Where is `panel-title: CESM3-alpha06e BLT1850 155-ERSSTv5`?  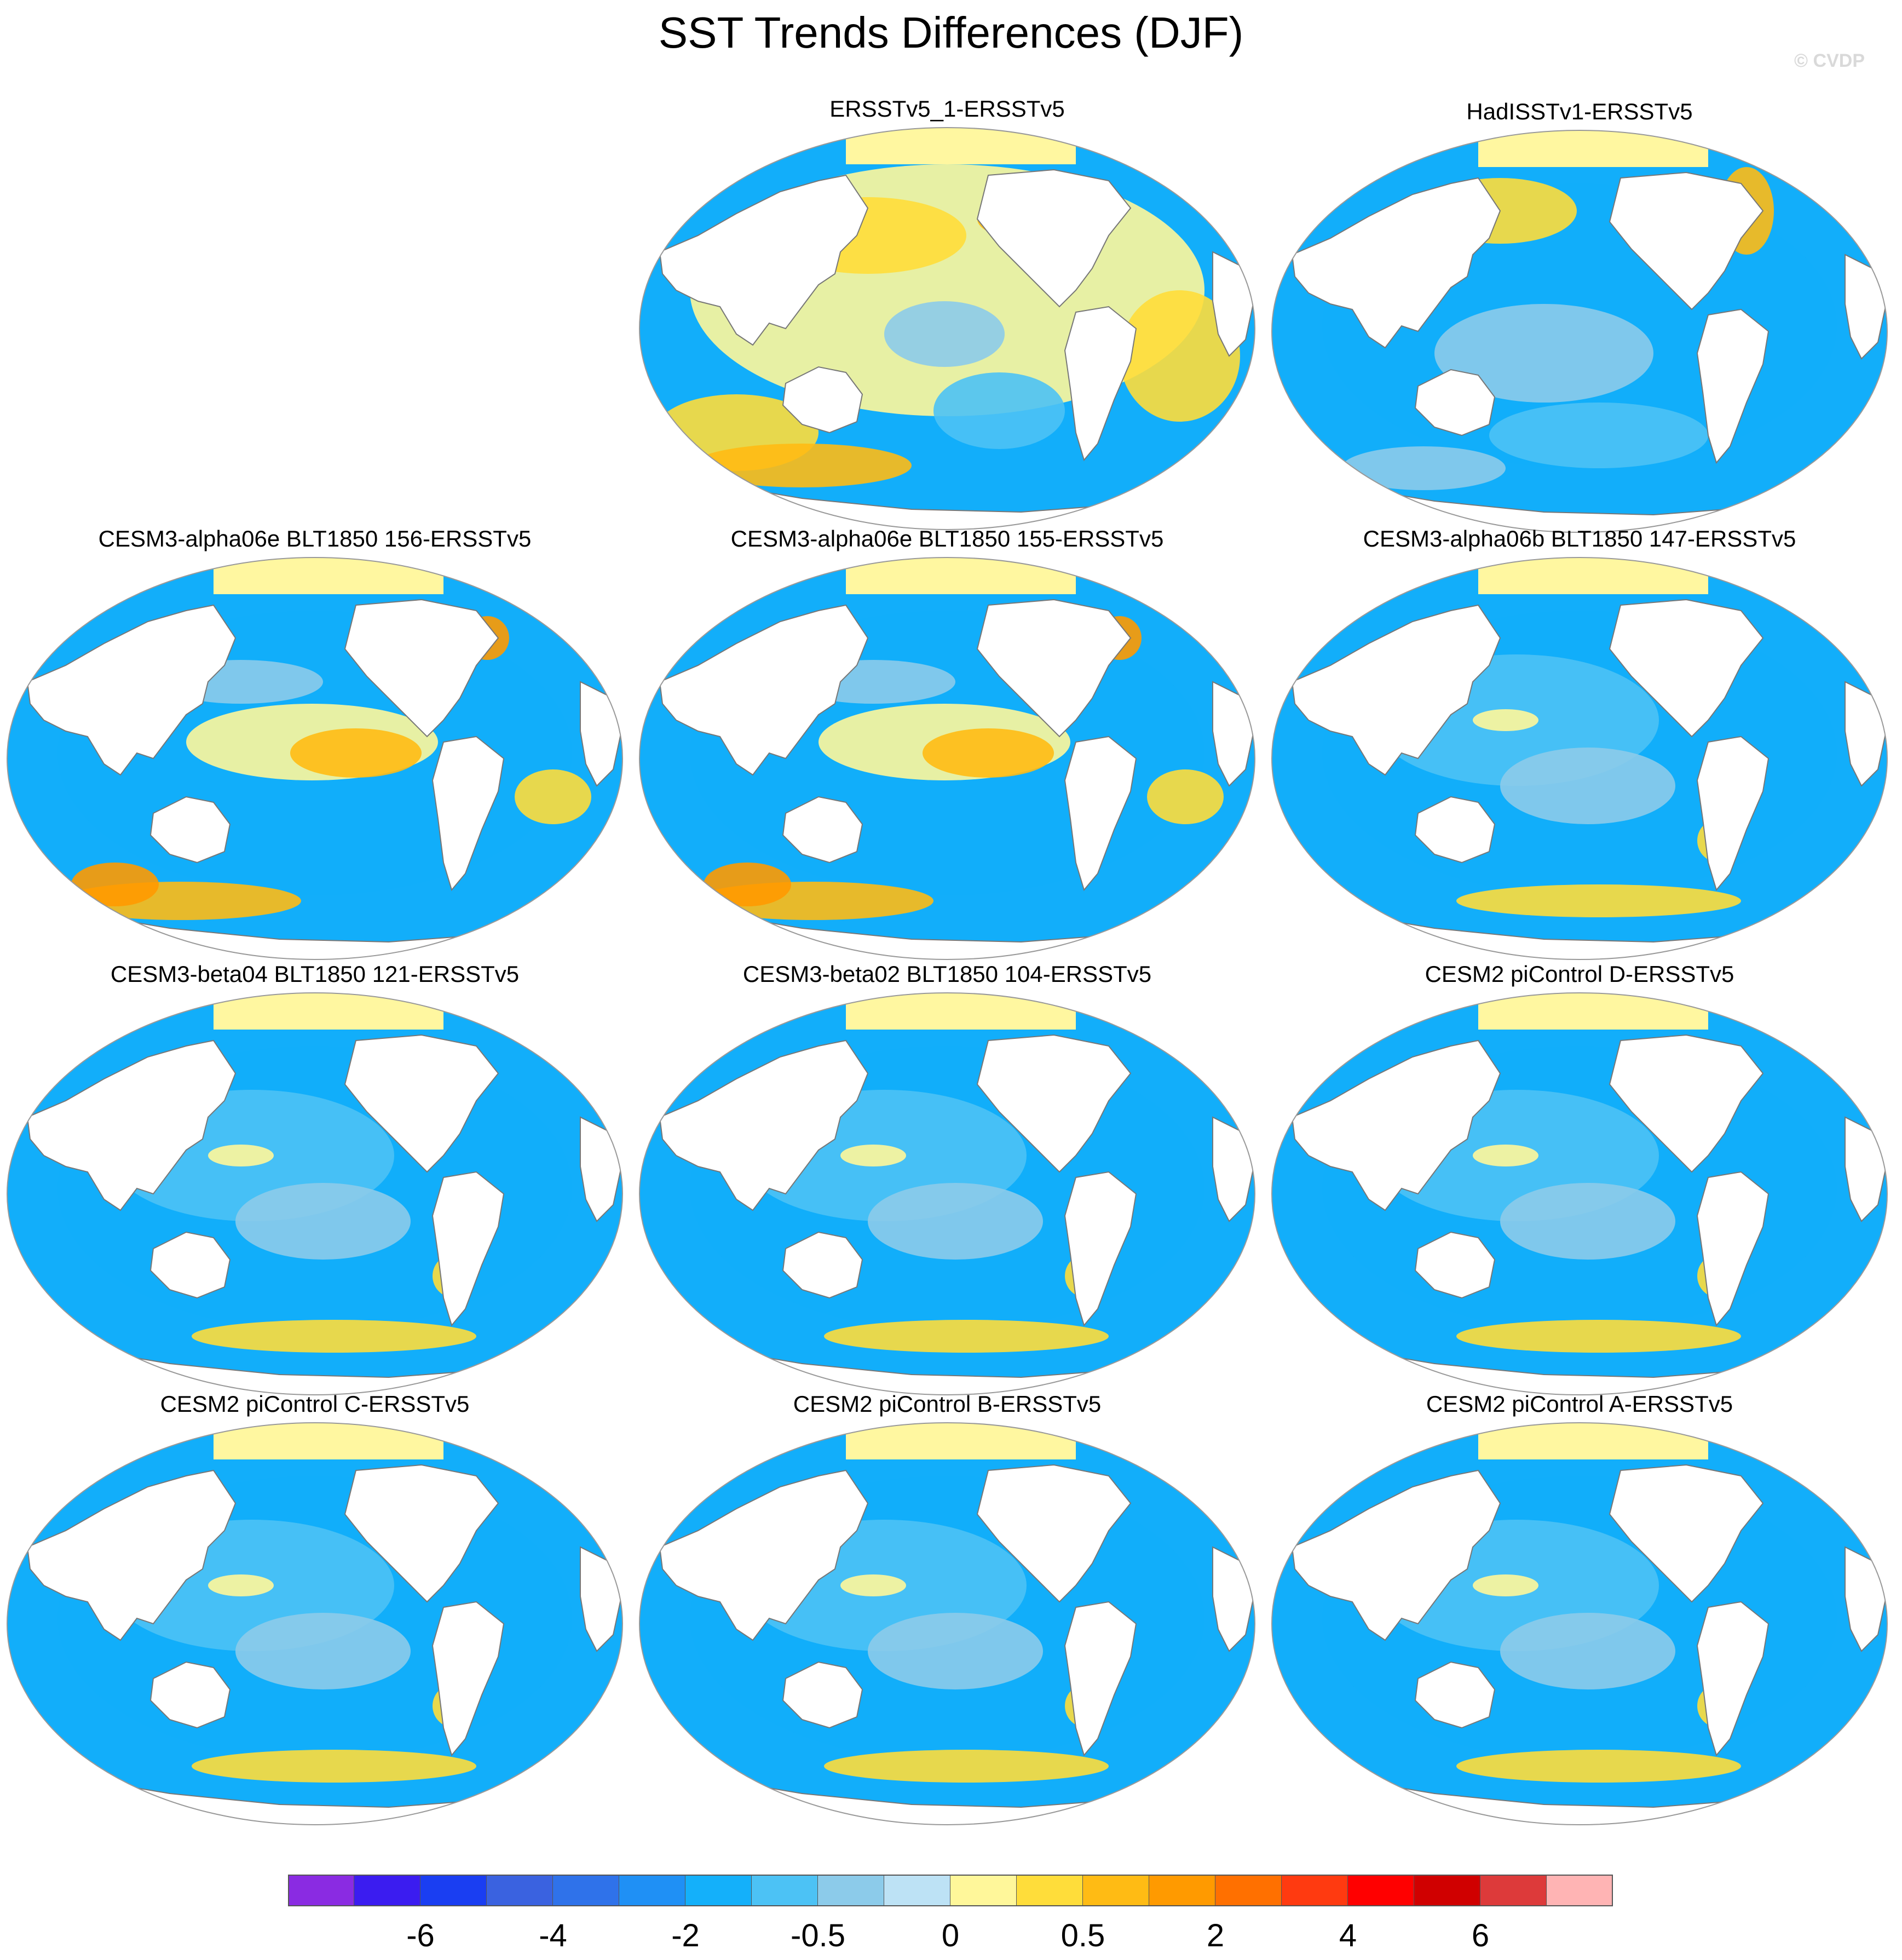 panel-title: CESM3-alpha06e BLT1850 155-ERSSTv5 is located at coordinates (947, 538).